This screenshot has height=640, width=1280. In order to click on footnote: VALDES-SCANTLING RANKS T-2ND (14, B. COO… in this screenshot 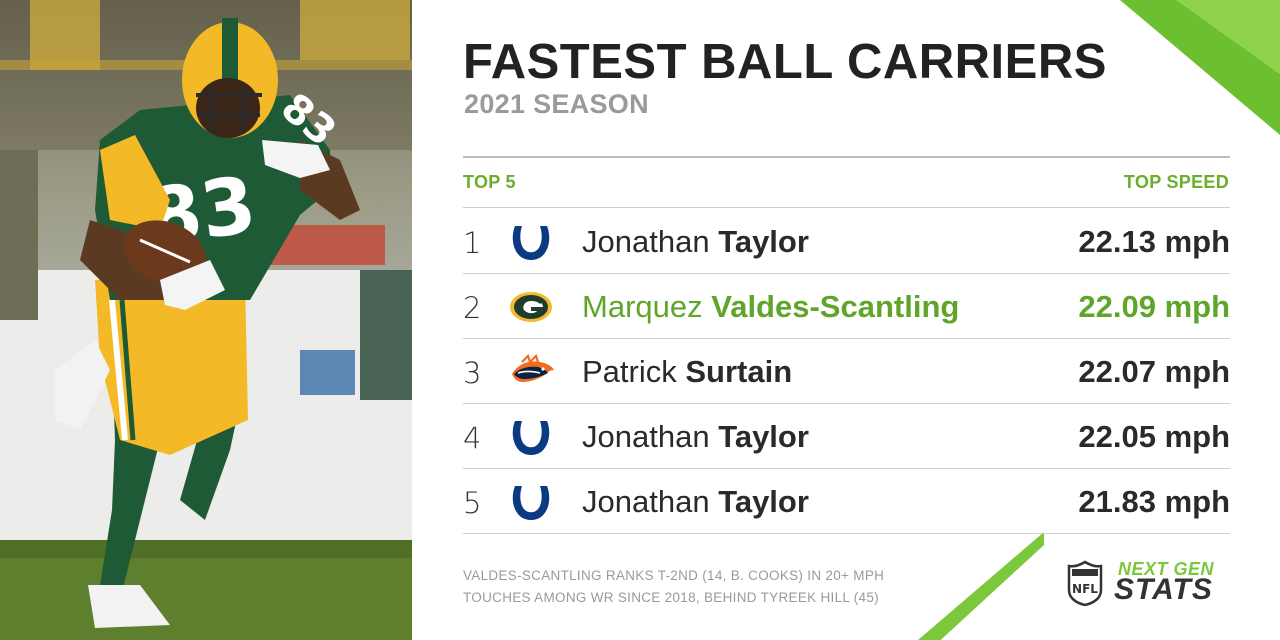, I will do `click(703, 587)`.